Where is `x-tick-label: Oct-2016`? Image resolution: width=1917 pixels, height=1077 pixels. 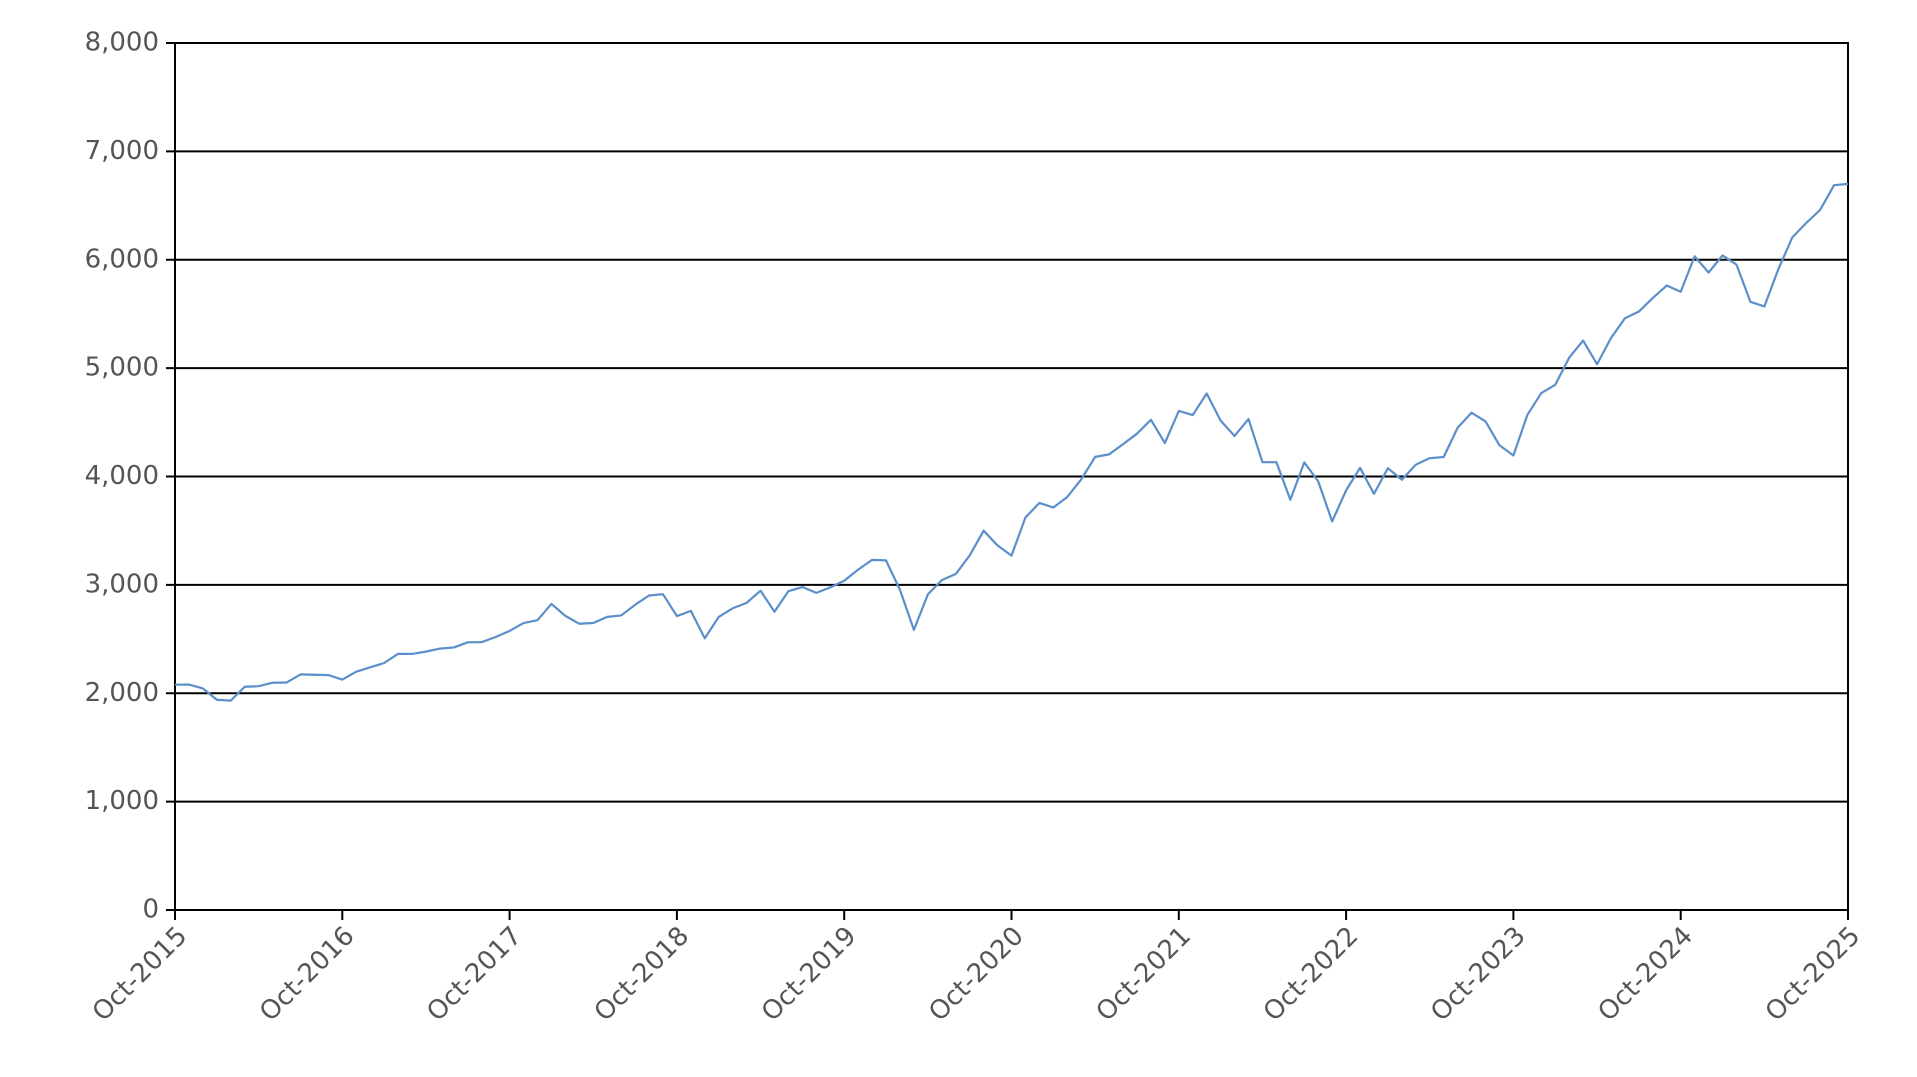 x-tick-label: Oct-2016 is located at coordinates (307, 974).